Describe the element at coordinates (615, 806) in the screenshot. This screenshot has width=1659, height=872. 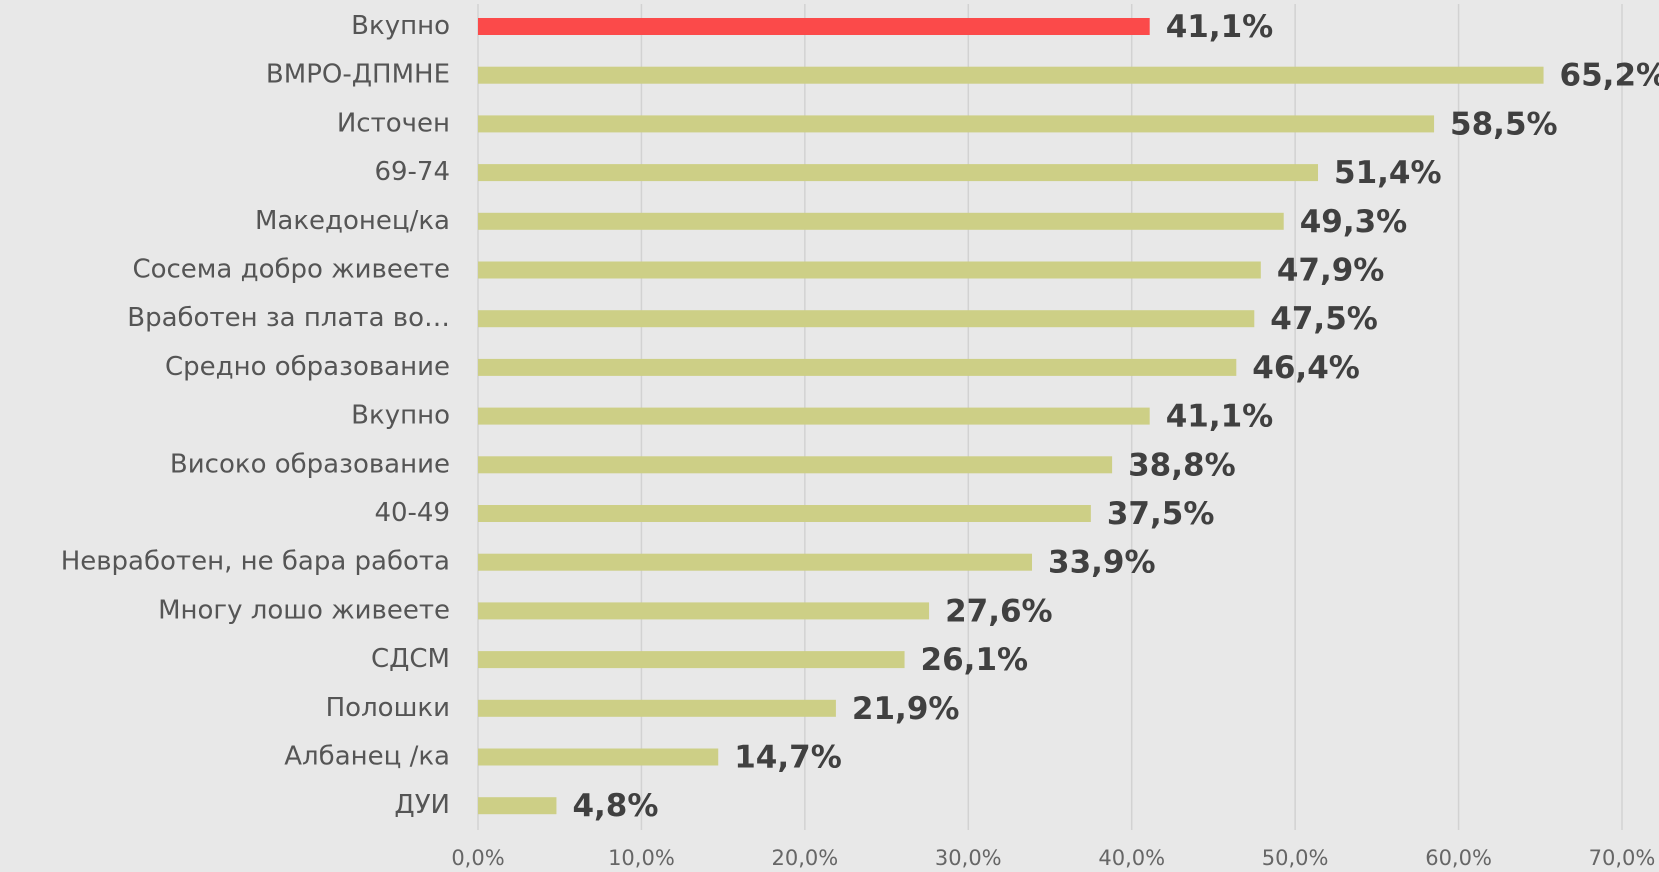
I see `value-label: 4,8%` at that location.